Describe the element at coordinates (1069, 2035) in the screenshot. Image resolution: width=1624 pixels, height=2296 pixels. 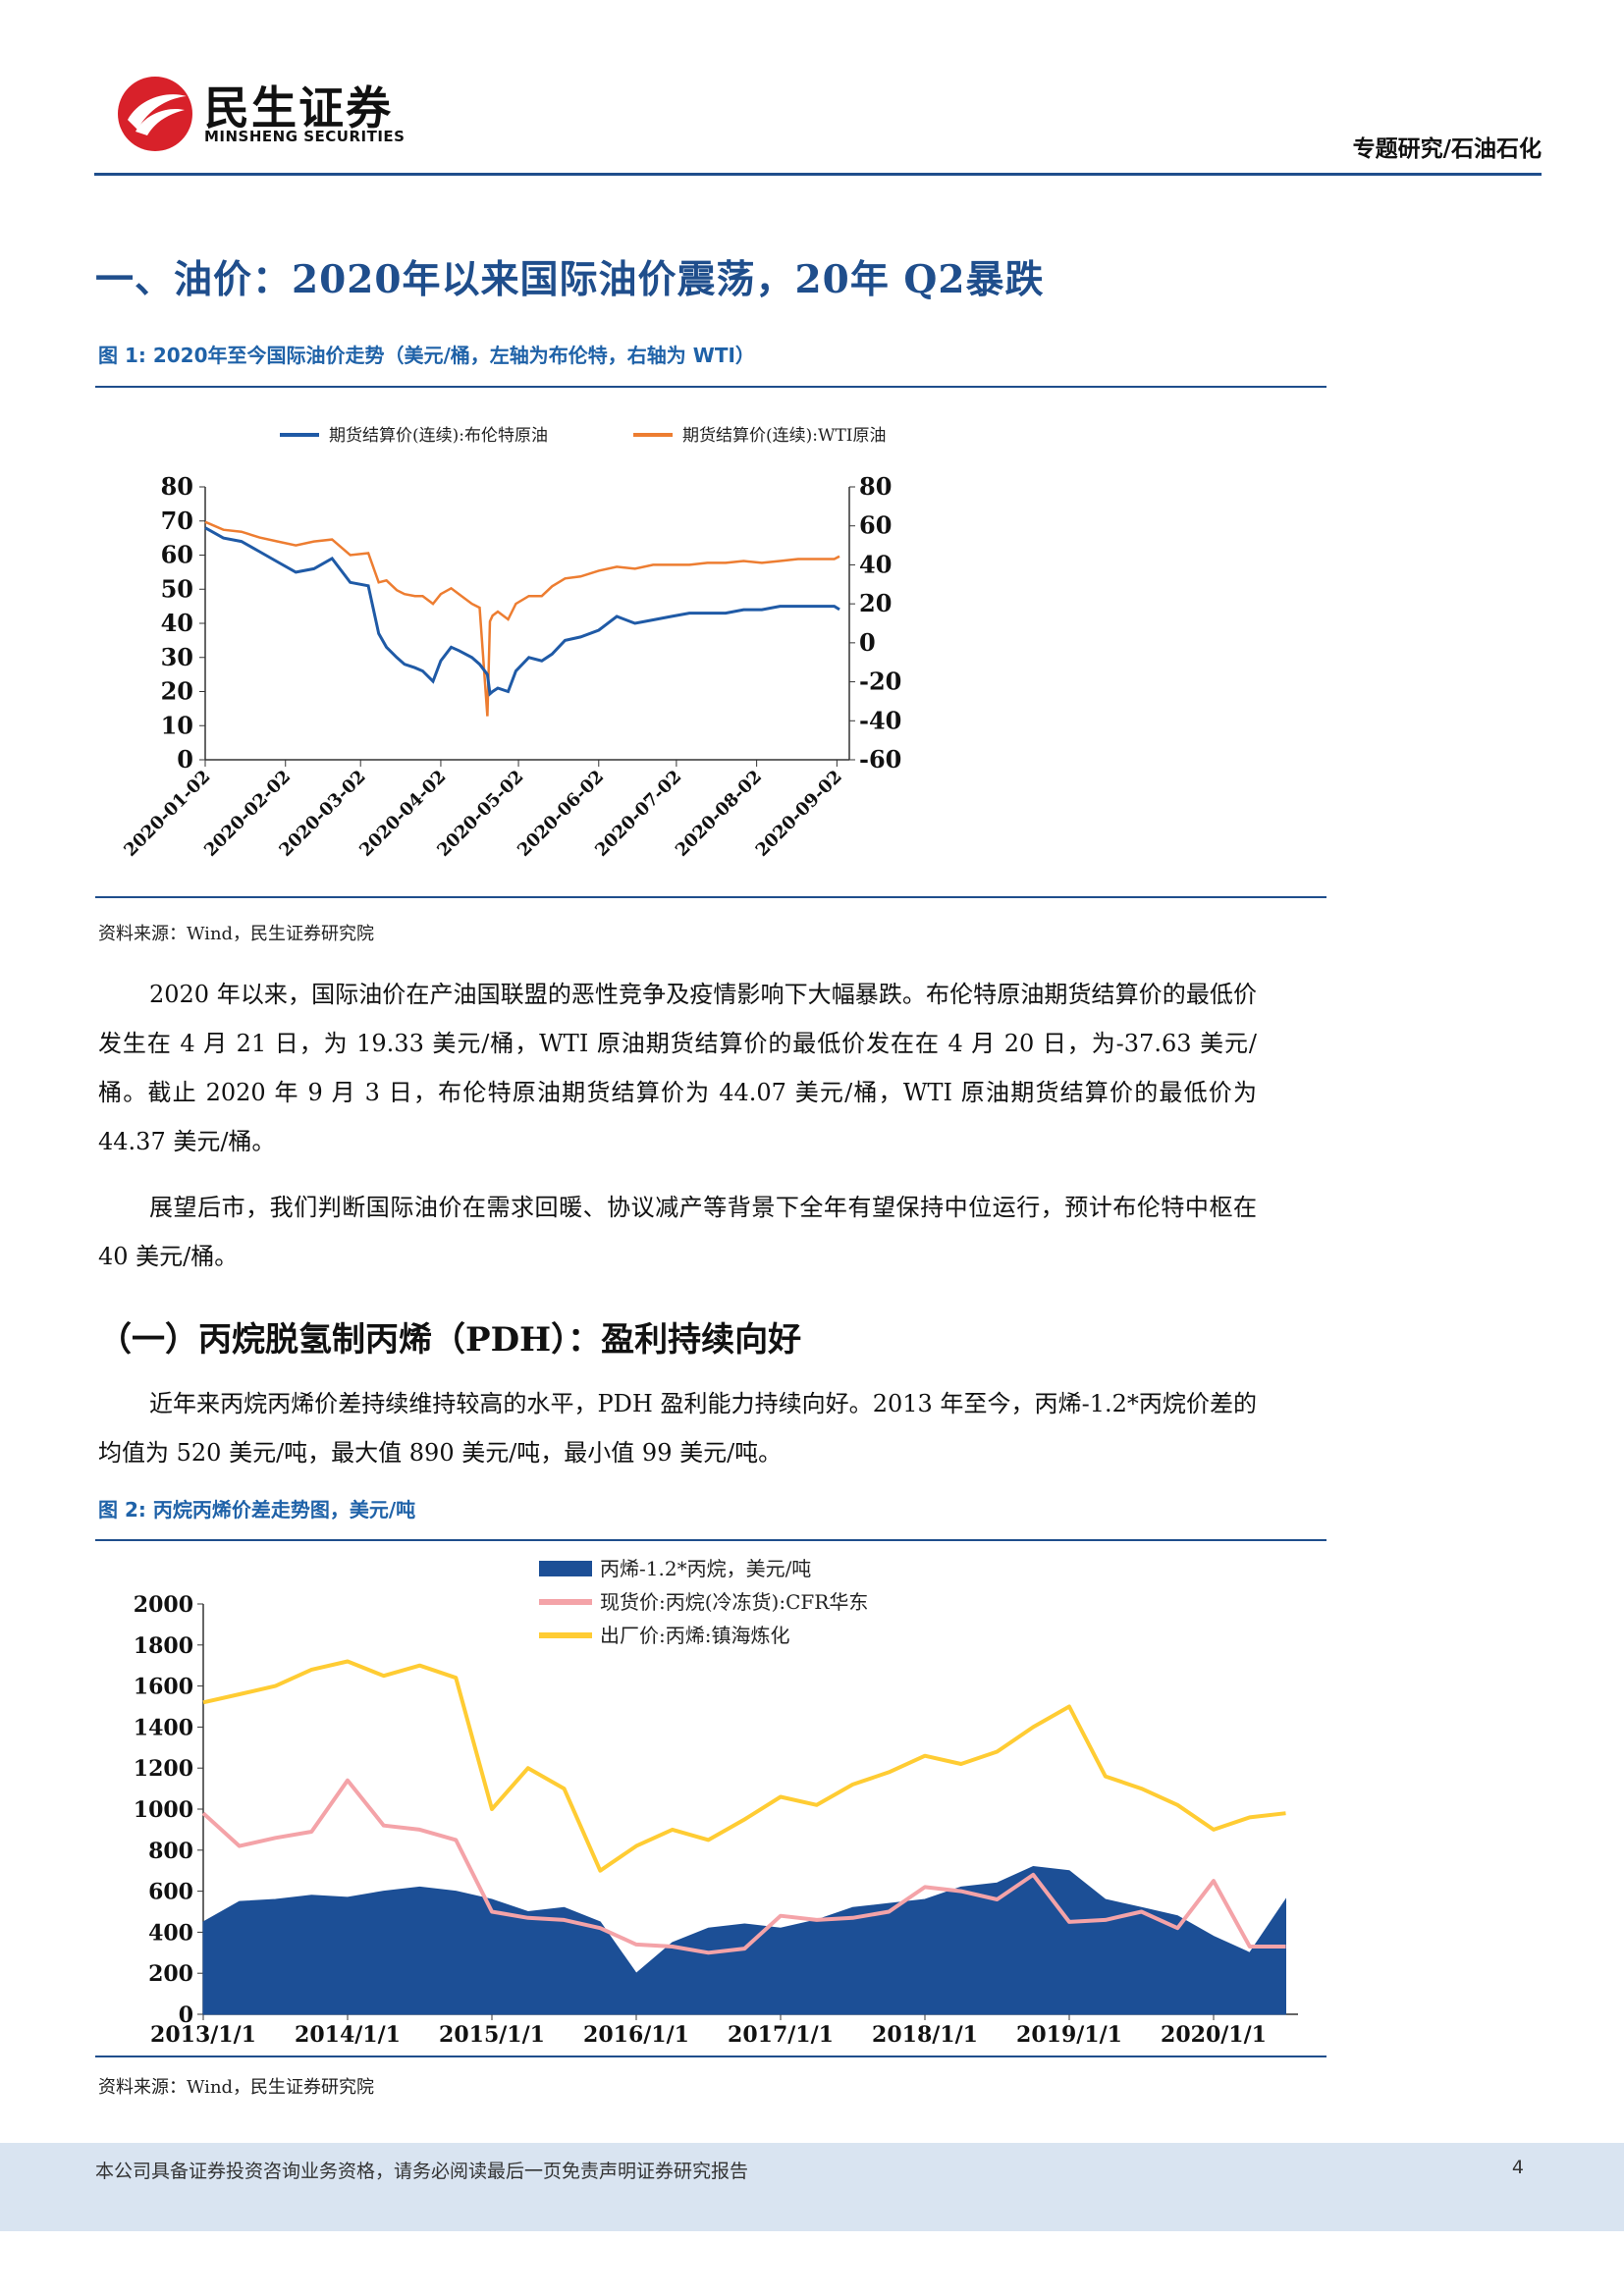
I see `x-tick-label: 2019/1/1` at that location.